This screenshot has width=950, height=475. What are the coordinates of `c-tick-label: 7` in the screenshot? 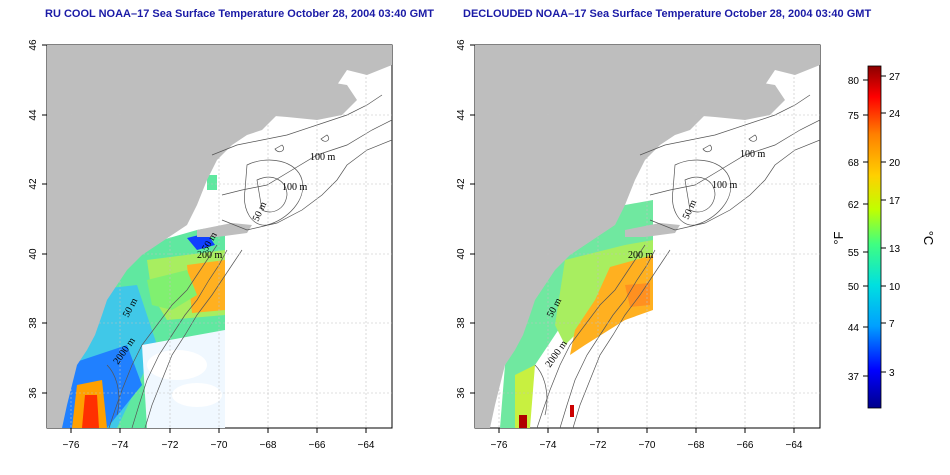 It's located at (892, 324).